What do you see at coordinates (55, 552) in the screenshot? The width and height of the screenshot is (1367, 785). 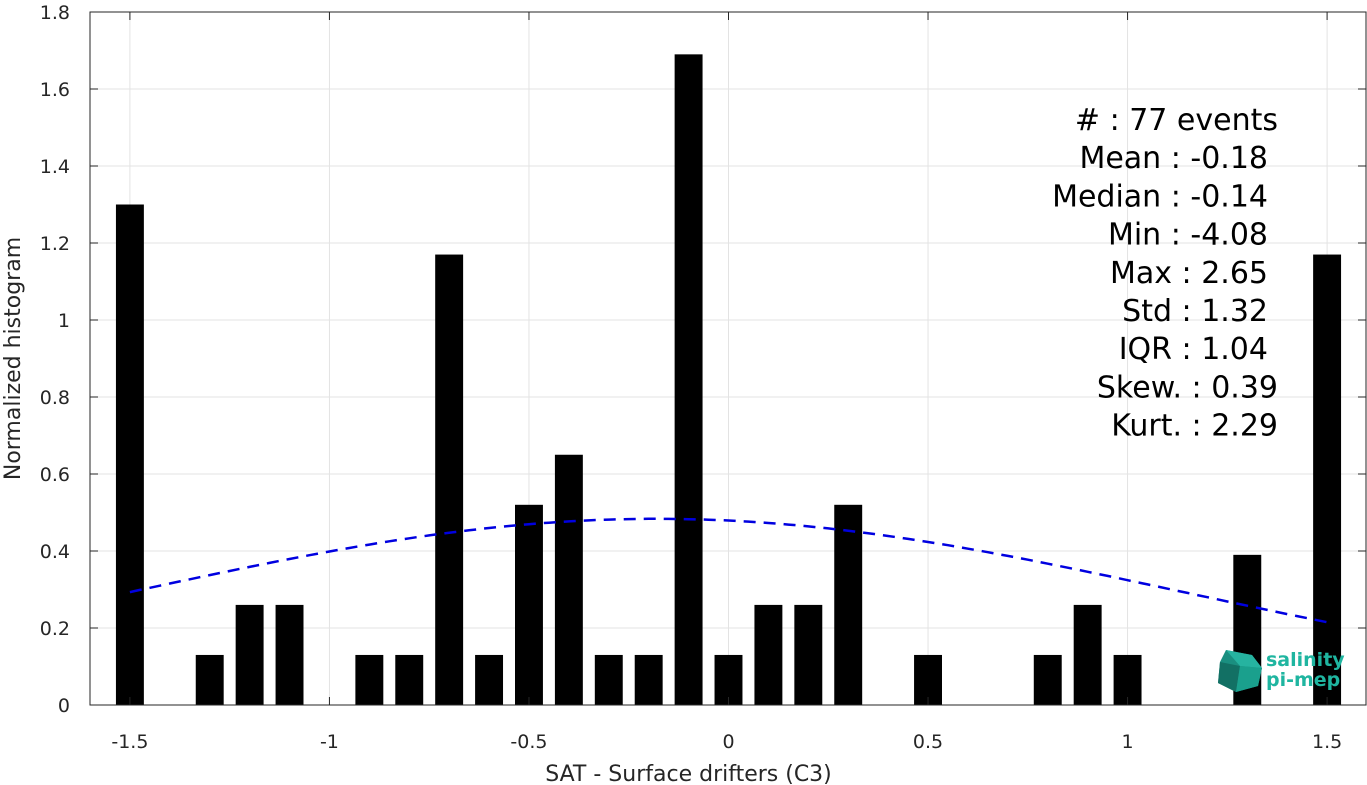 I see `y-tick-label: 0.4` at bounding box center [55, 552].